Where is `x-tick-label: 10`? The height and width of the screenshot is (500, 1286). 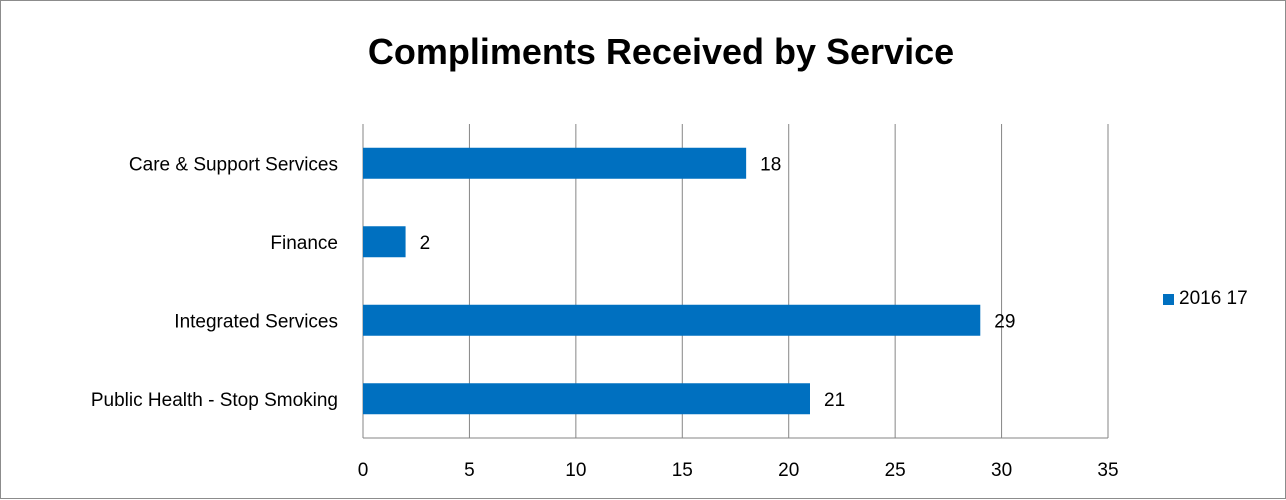
x-tick-label: 10 is located at coordinates (575, 470).